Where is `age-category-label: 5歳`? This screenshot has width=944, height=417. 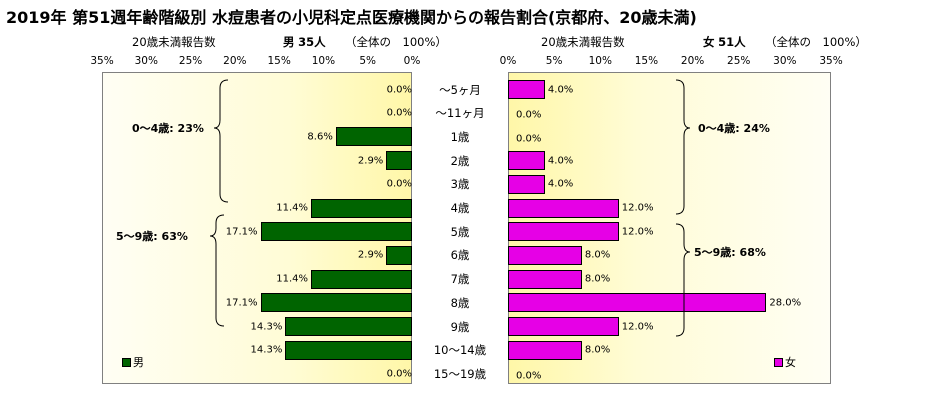 age-category-label: 5歳 is located at coordinates (460, 231).